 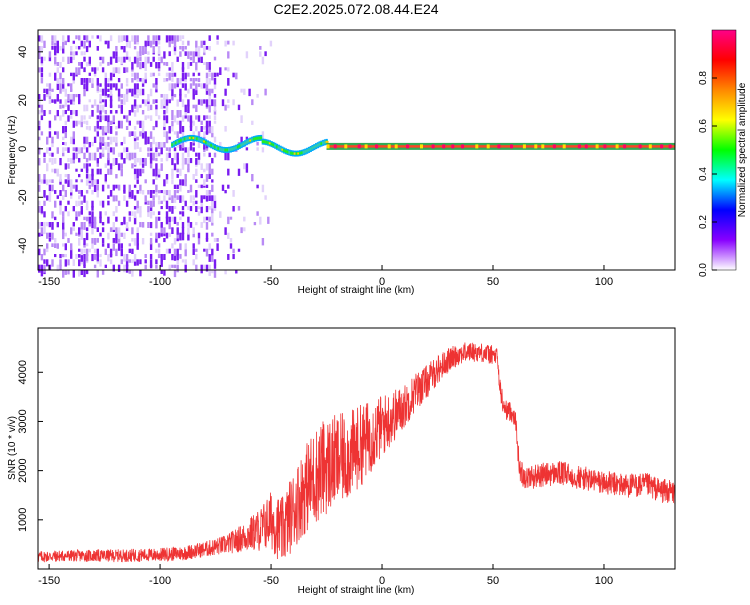 I want to click on colorbar-tick-label: 0.4, so click(x=703, y=174).